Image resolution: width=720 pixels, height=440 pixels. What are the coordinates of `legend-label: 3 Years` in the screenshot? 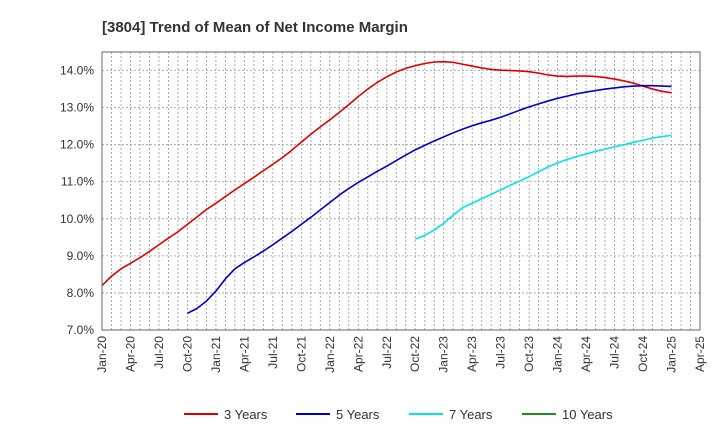 It's located at (246, 414).